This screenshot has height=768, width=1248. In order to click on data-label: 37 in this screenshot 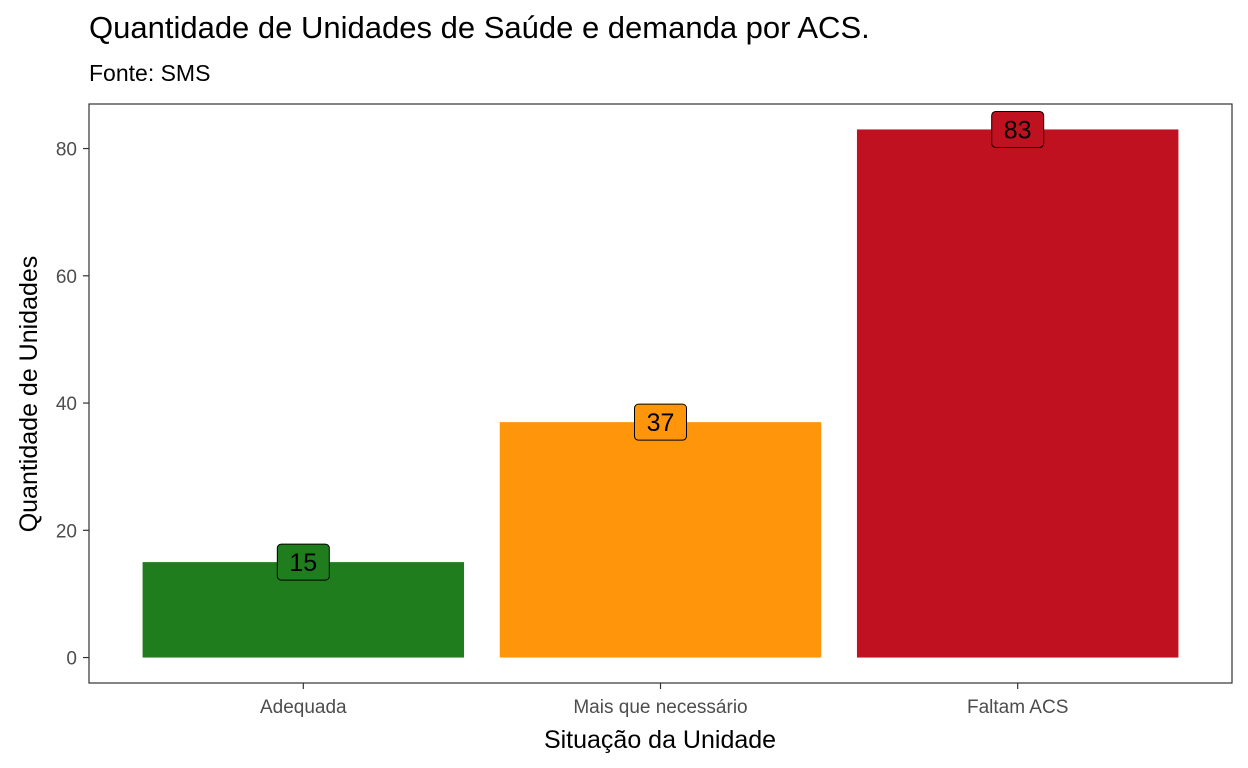, I will do `click(661, 423)`.